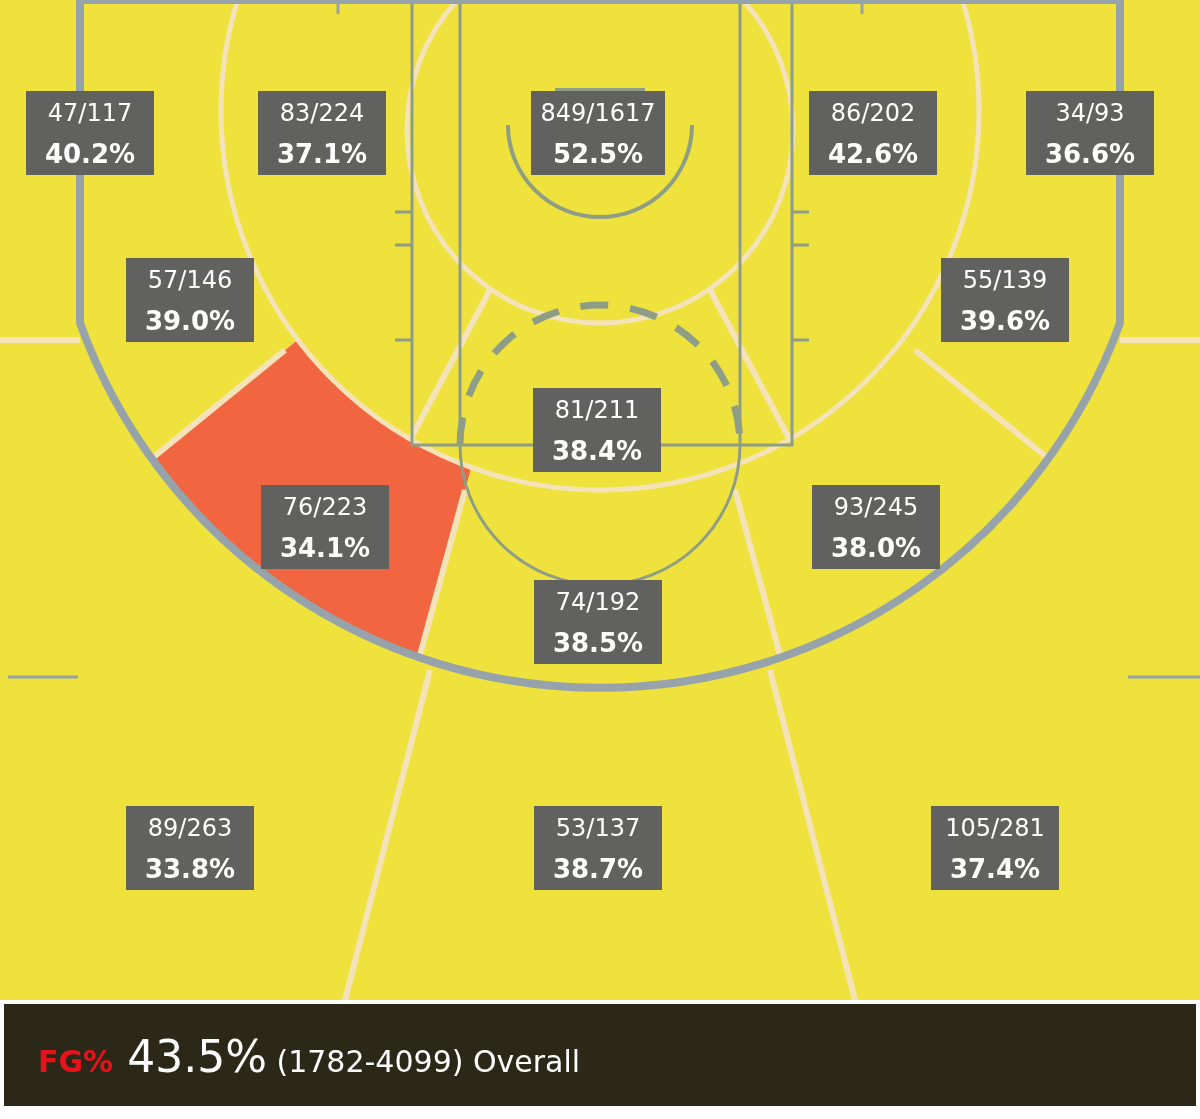 The height and width of the screenshot is (1119, 1200). I want to click on data-label: 37.1%, so click(322, 154).